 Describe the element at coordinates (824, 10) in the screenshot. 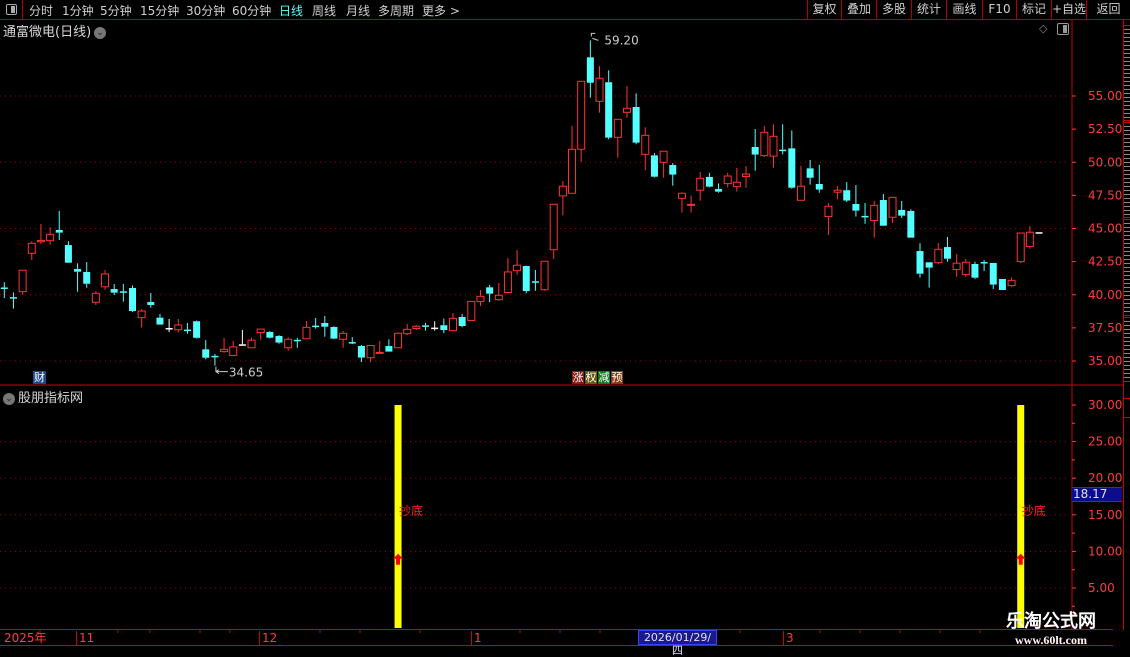

I see `toolbar-button: 复权` at that location.